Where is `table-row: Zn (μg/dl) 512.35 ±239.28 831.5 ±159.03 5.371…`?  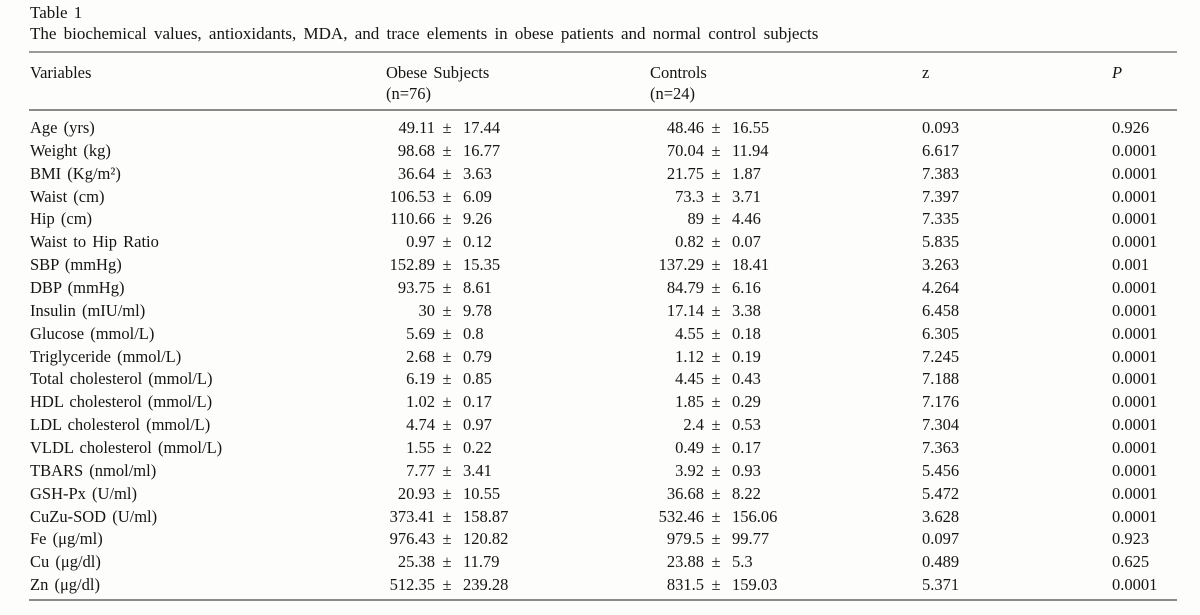 table-row: Zn (μg/dl) 512.35 ±239.28 831.5 ±159.03 5.371… is located at coordinates (603, 585).